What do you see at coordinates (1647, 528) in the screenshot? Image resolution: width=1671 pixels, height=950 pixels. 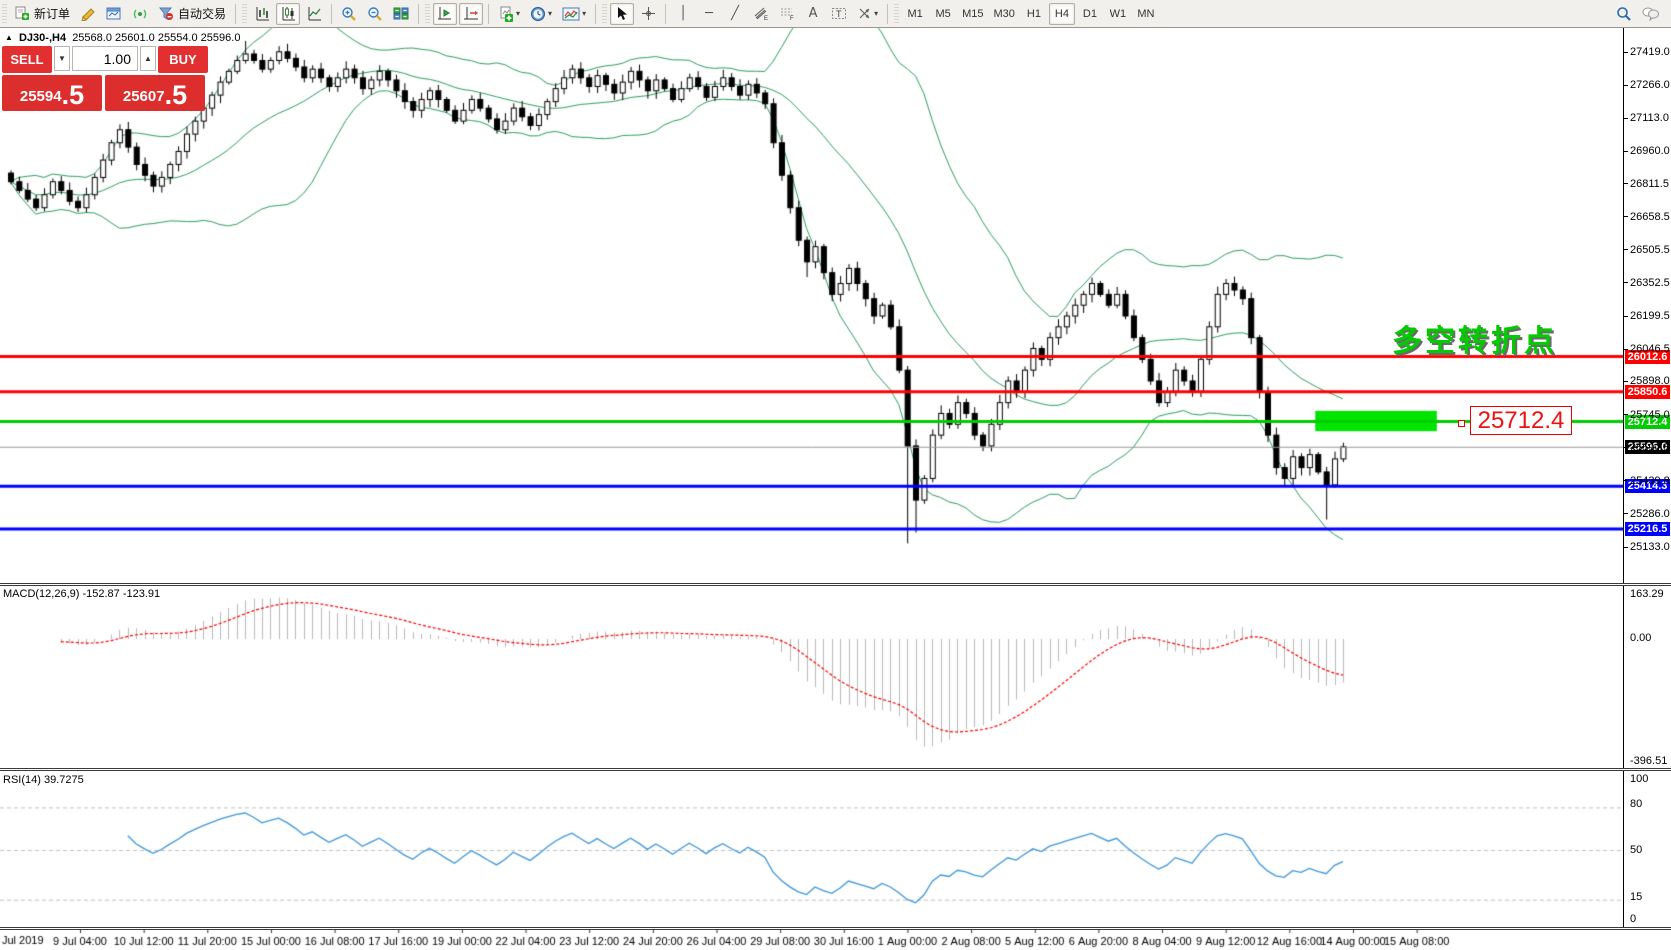 I see `level-tag-25216: 25216.5` at bounding box center [1647, 528].